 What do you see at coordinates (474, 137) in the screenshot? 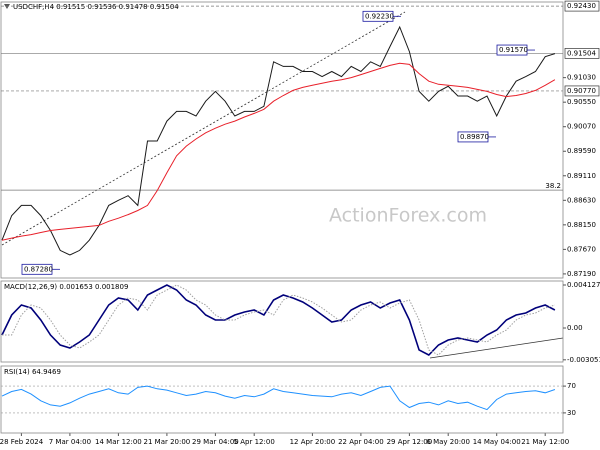
I see `price-label: 0.89870` at bounding box center [474, 137].